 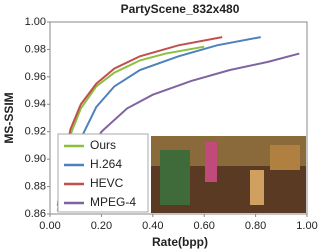 What do you see at coordinates (35, 159) in the screenshot?
I see `y-tick-label: 0.90` at bounding box center [35, 159].